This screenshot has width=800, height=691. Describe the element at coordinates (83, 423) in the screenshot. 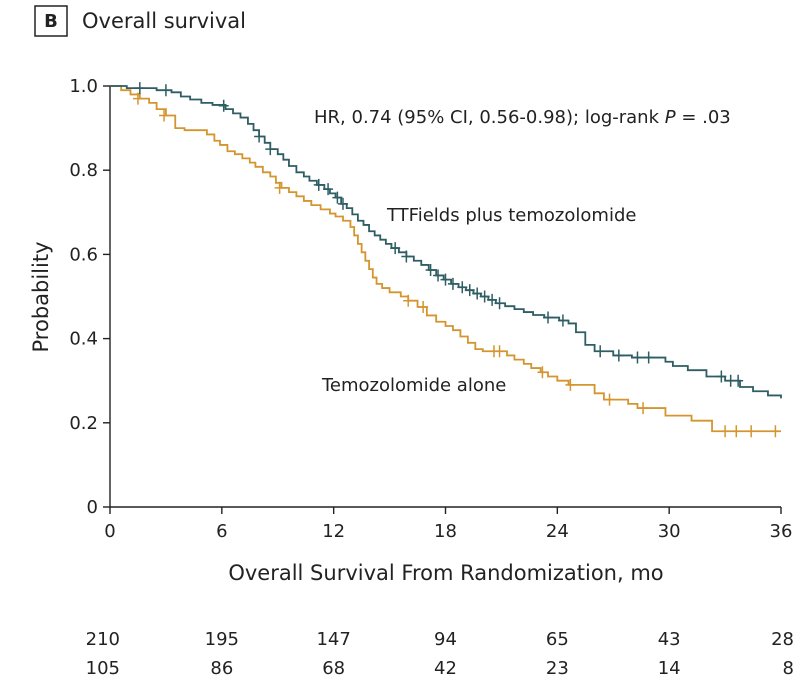

I see `y-tick-label: 0.2` at that location.